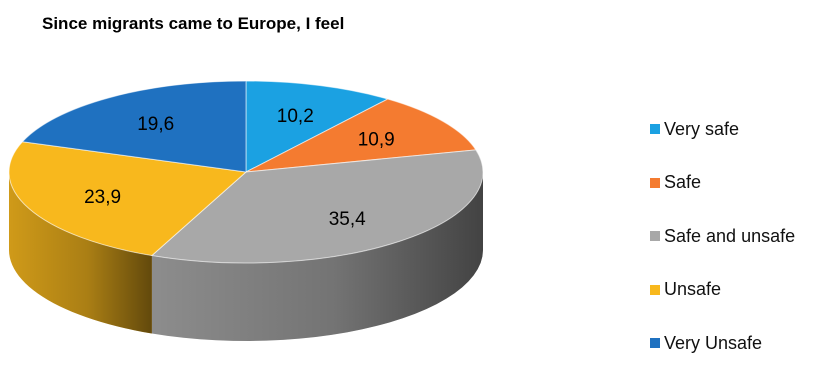 The image size is (815, 384). I want to click on legend-item-unsafe: Unsafe, so click(722, 290).